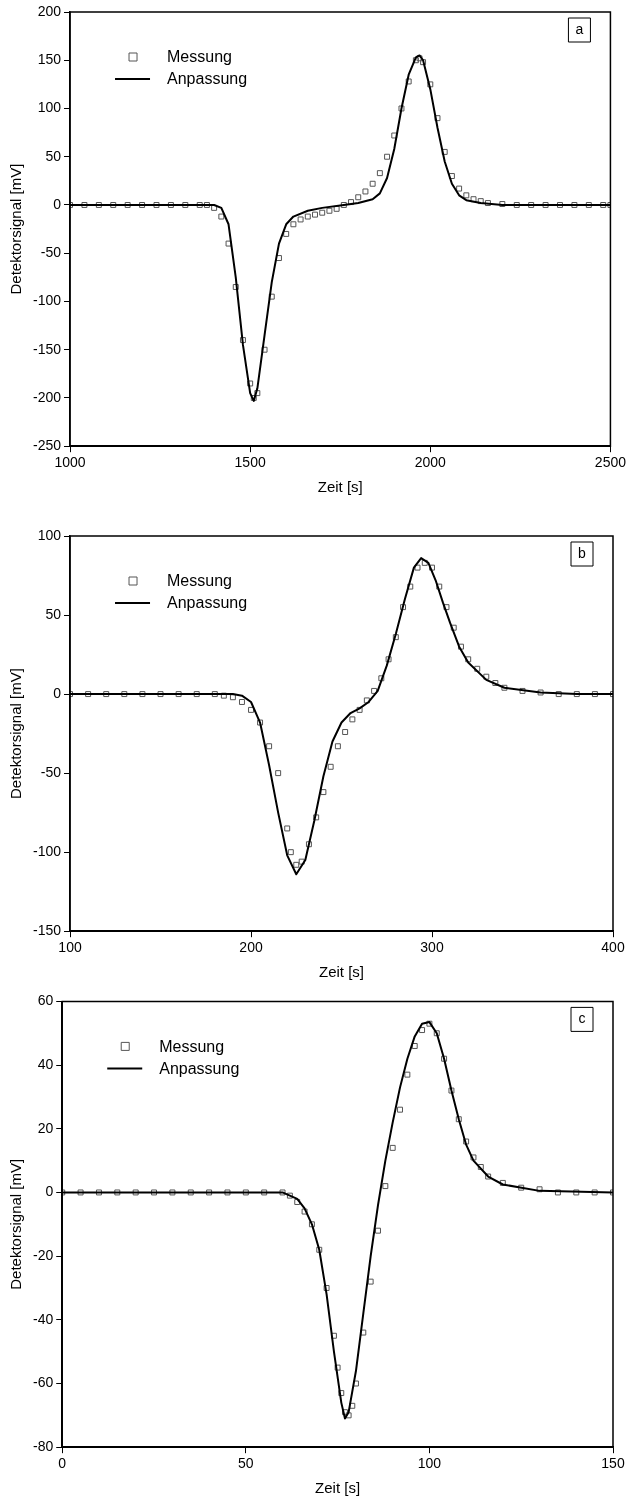  What do you see at coordinates (613, 1463) in the screenshot?
I see `x-tick-label: 150` at bounding box center [613, 1463].